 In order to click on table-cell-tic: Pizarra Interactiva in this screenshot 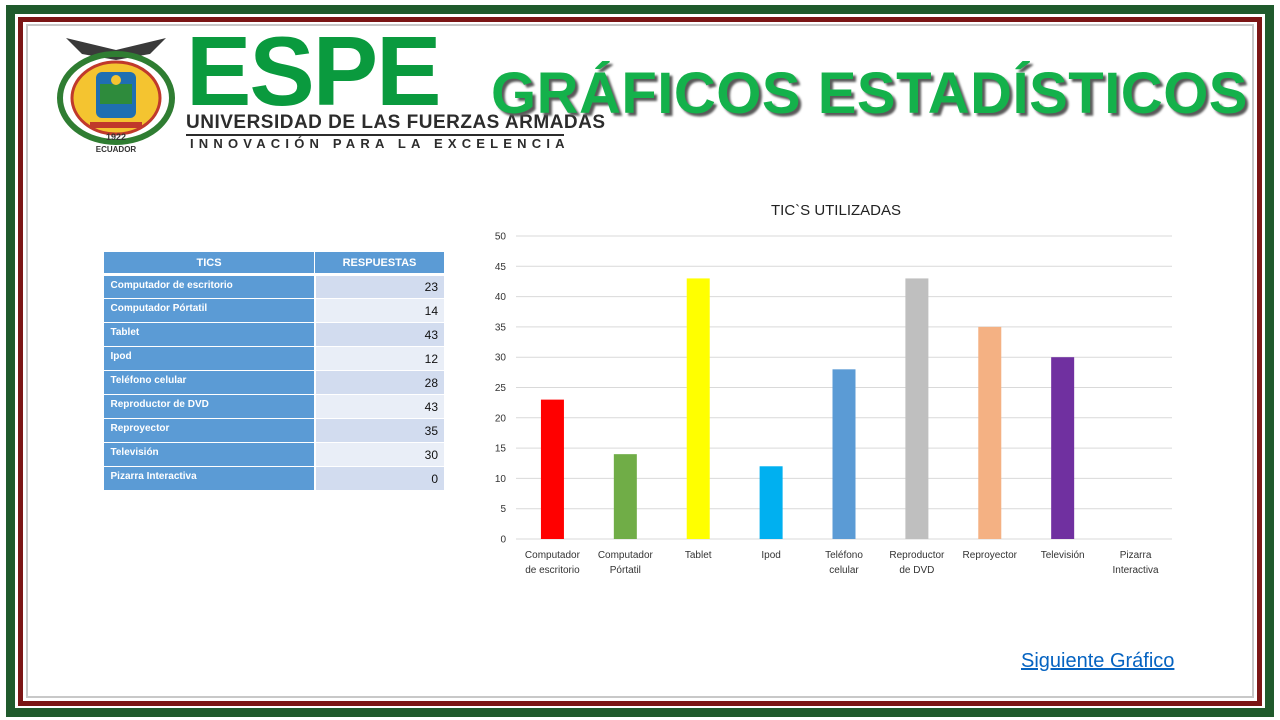, I will do `click(209, 478)`.